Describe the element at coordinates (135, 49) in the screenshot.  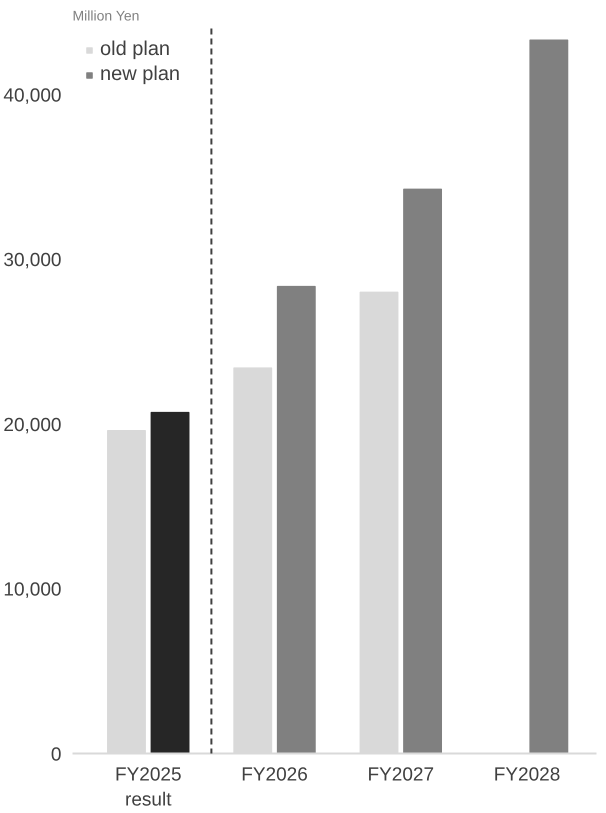
I see `legend-label: old plan` at that location.